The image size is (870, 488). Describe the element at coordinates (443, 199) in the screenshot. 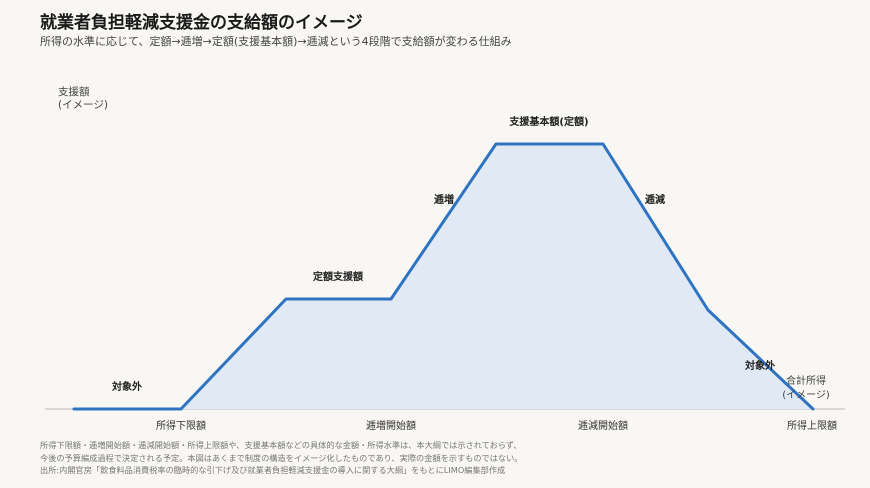

I see `label-increasing: 逓増` at that location.